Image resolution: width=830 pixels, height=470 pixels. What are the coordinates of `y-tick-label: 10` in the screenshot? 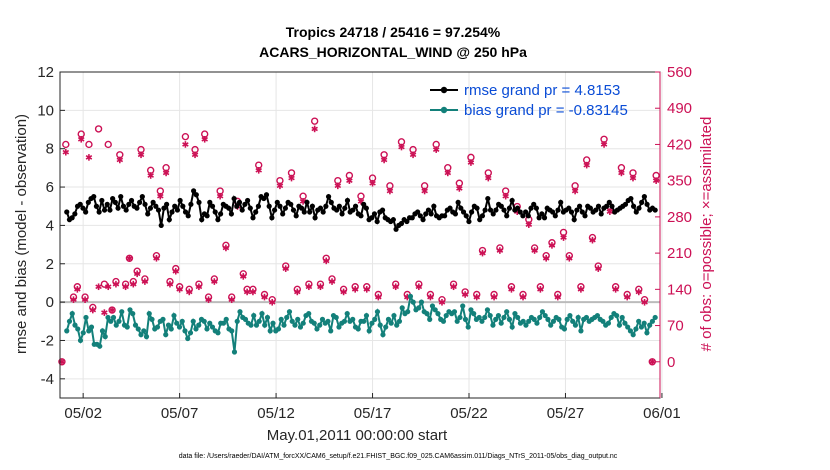 It's located at (45, 110).